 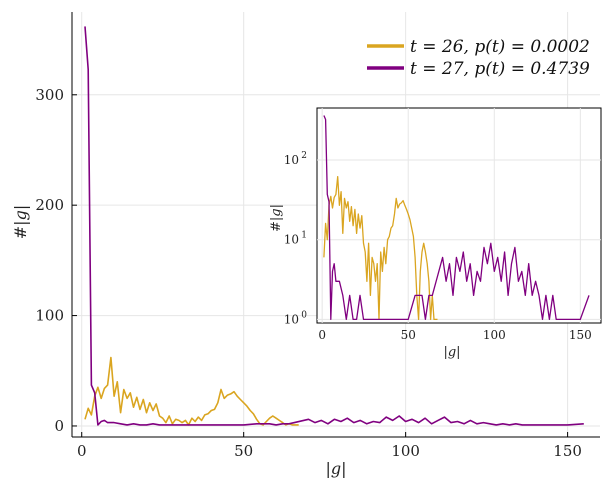 What do you see at coordinates (580, 335) in the screenshot?
I see `inset-x-tick-label: 150` at bounding box center [580, 335].